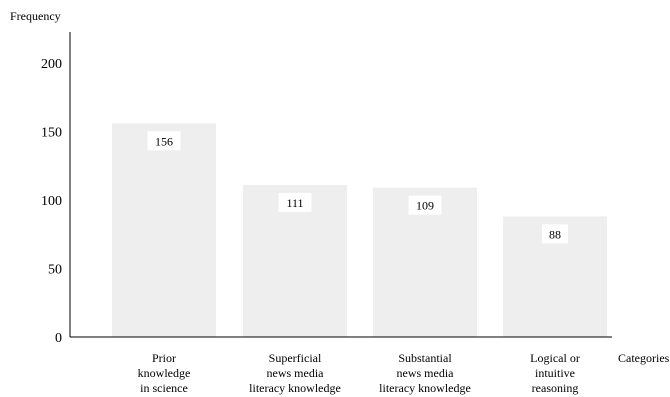  I want to click on y-tick-label: 50, so click(55, 270).